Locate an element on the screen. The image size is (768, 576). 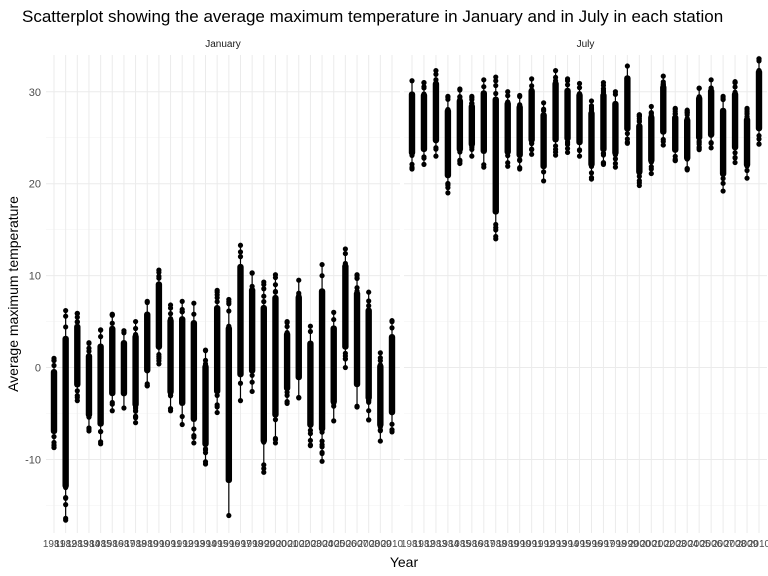
year-points-1984 is located at coordinates (89, 387).